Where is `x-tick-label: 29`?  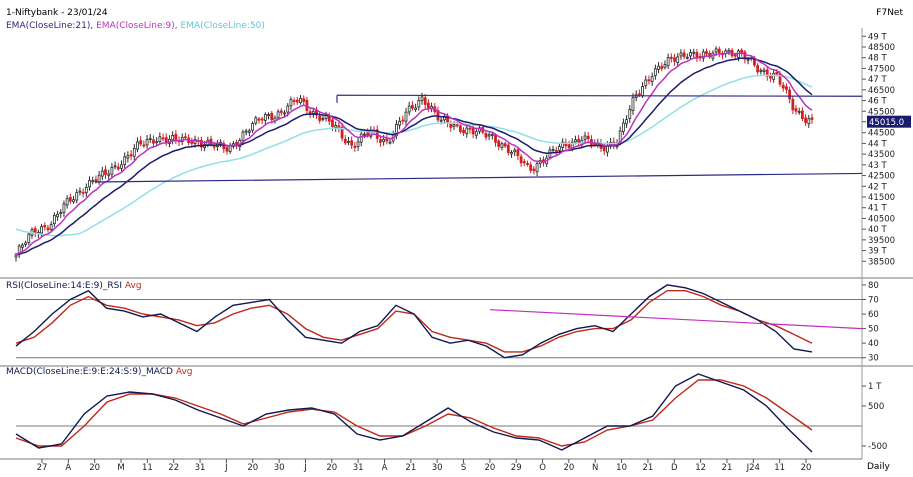
x-tick-label: 29 is located at coordinates (516, 468).